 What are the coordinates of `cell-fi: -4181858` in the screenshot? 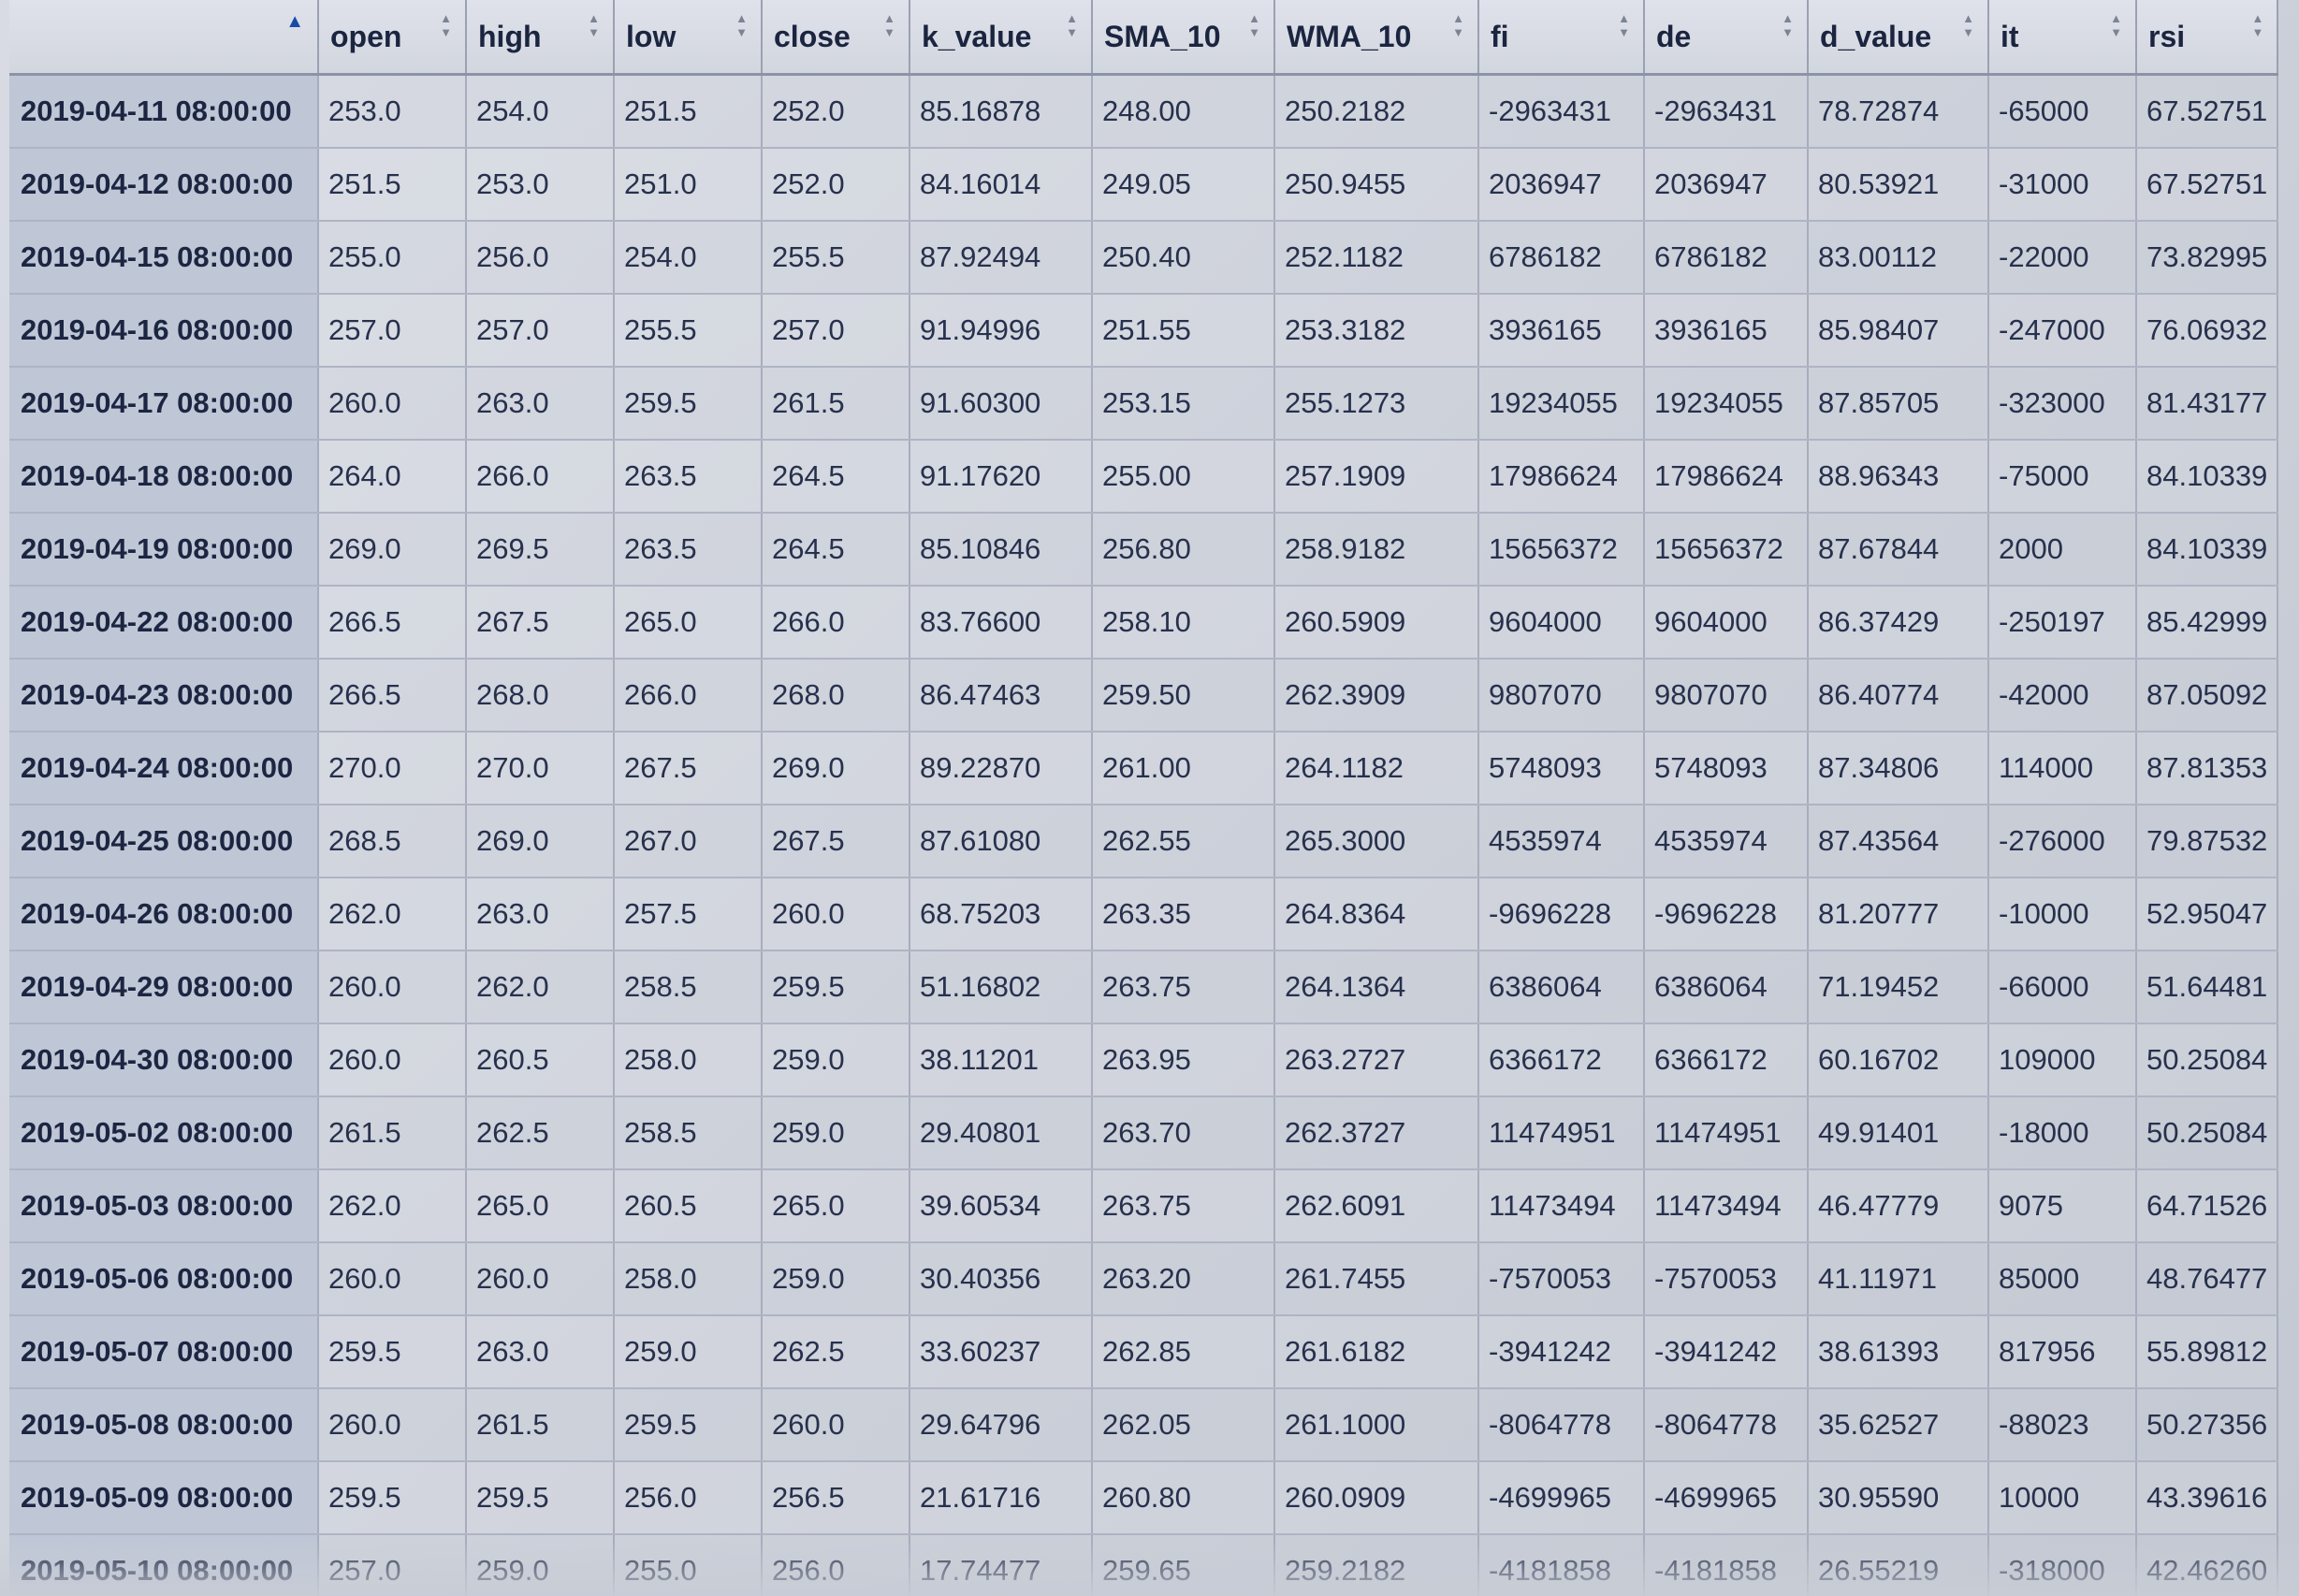 It's located at (1561, 1565).